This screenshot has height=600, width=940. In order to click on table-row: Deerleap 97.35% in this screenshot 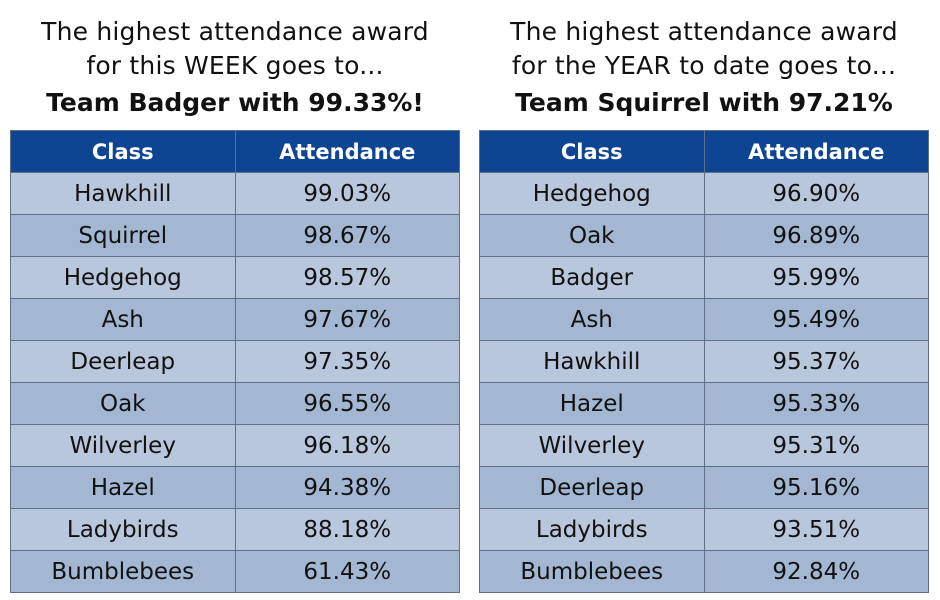, I will do `click(235, 361)`.